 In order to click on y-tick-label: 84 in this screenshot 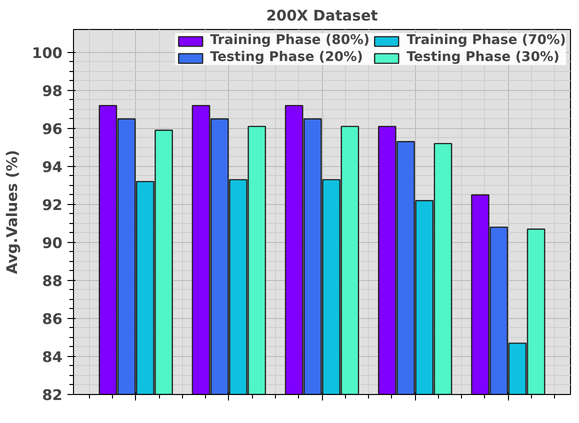, I will do `click(52, 357)`.